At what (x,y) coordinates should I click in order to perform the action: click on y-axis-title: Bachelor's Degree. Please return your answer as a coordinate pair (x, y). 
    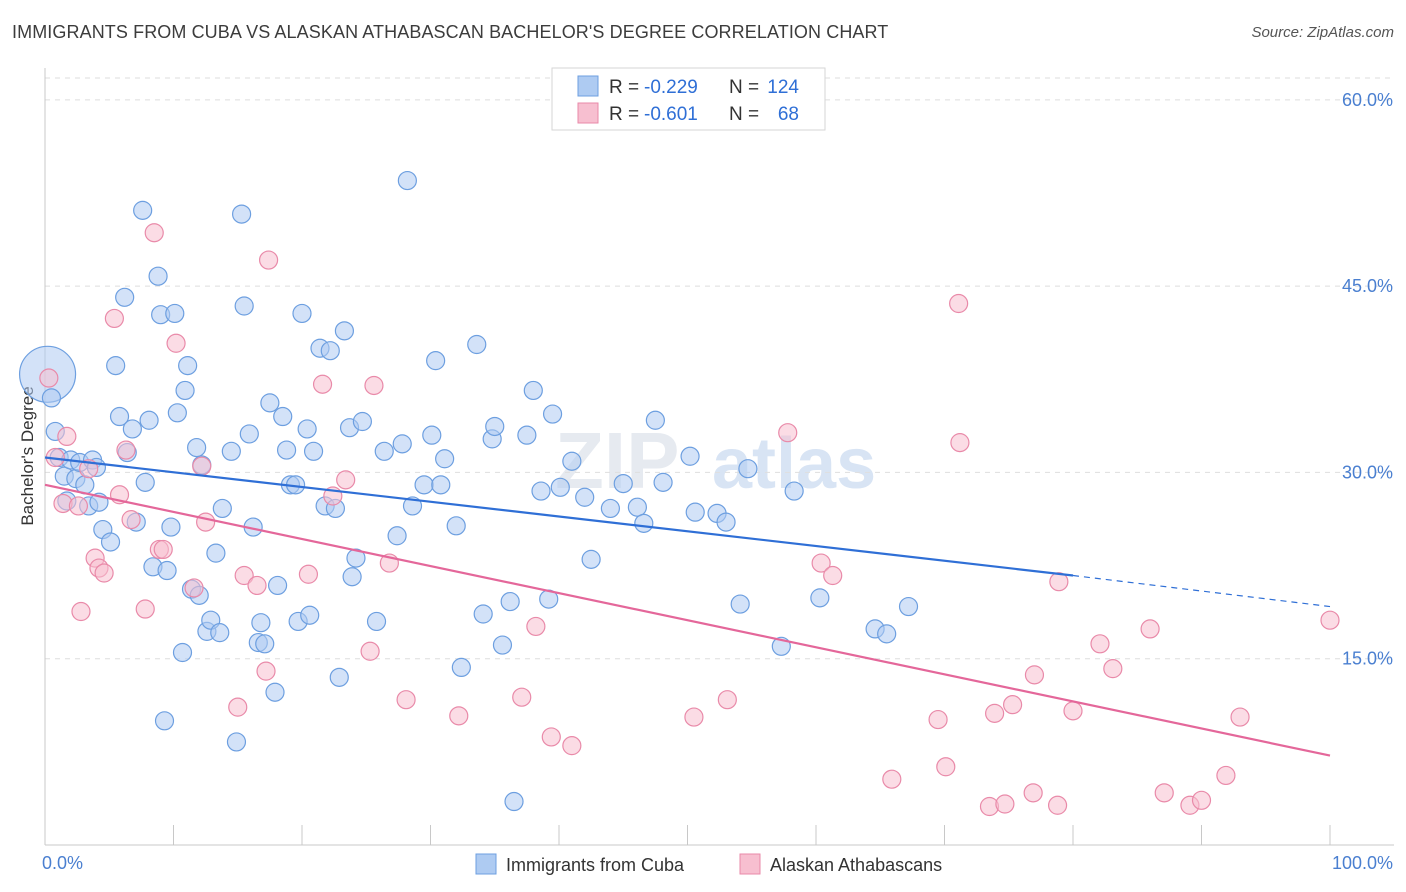
    Looking at the image, I should click on (27, 455).